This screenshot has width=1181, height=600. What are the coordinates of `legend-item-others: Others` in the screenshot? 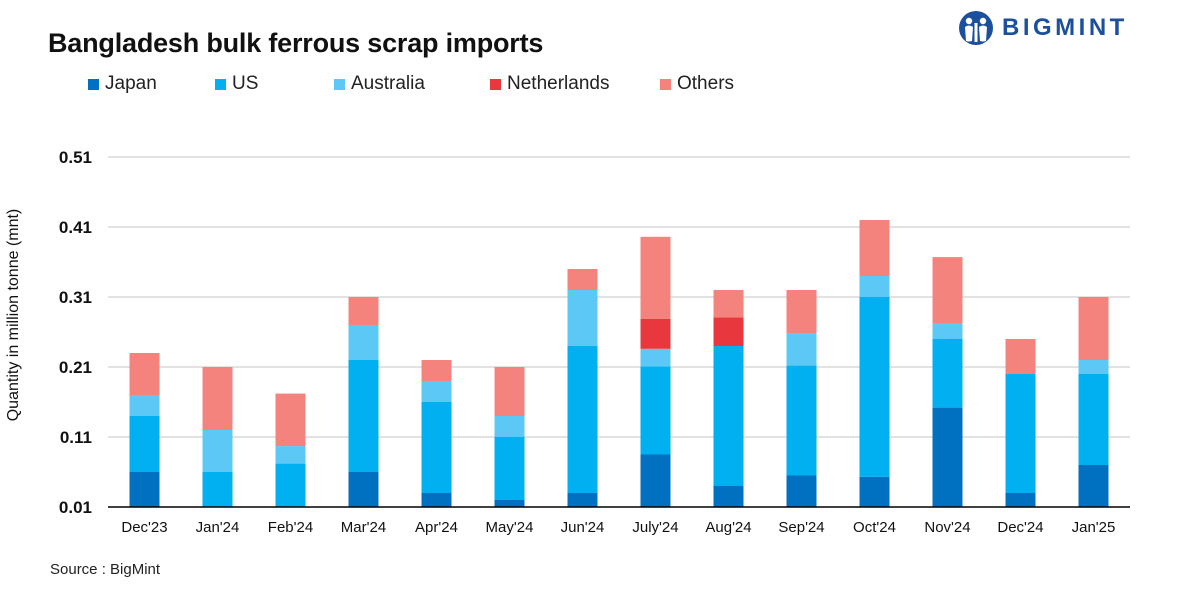 It's located at (697, 84).